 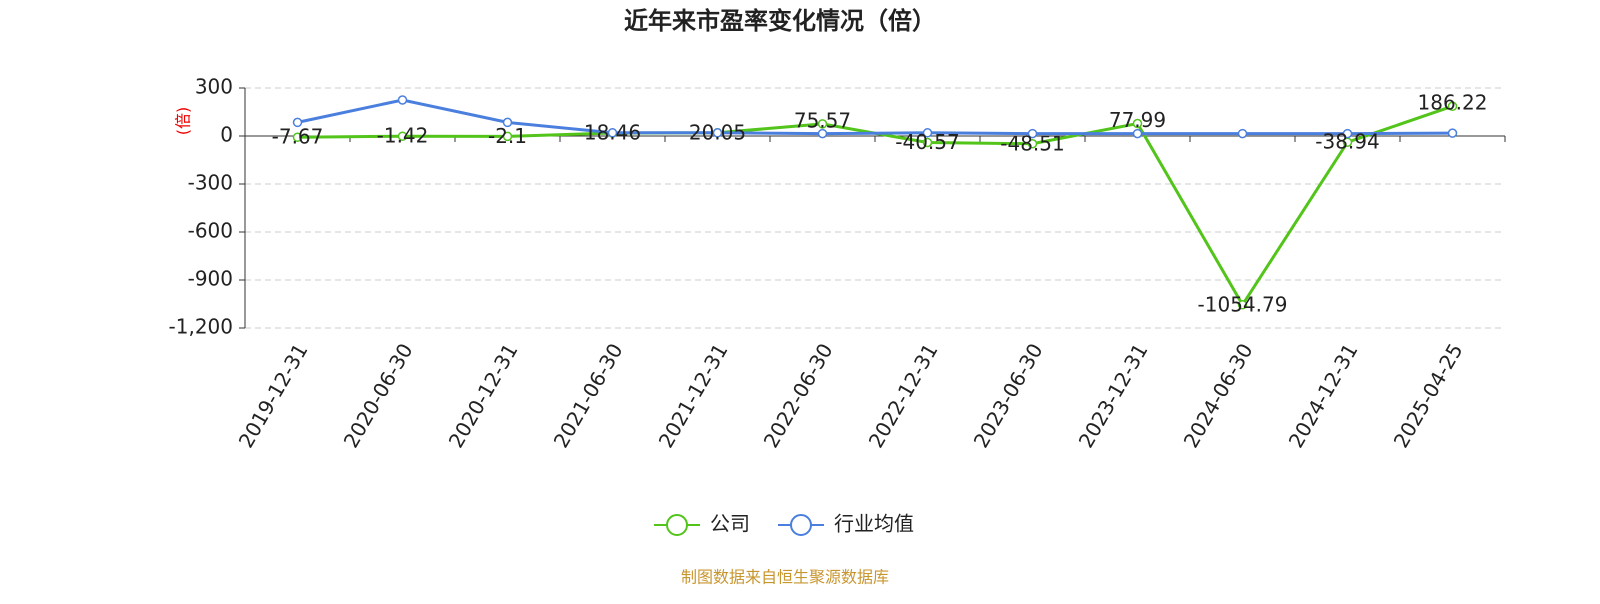 What do you see at coordinates (226, 135) in the screenshot?
I see `y-tick-label: 0` at bounding box center [226, 135].